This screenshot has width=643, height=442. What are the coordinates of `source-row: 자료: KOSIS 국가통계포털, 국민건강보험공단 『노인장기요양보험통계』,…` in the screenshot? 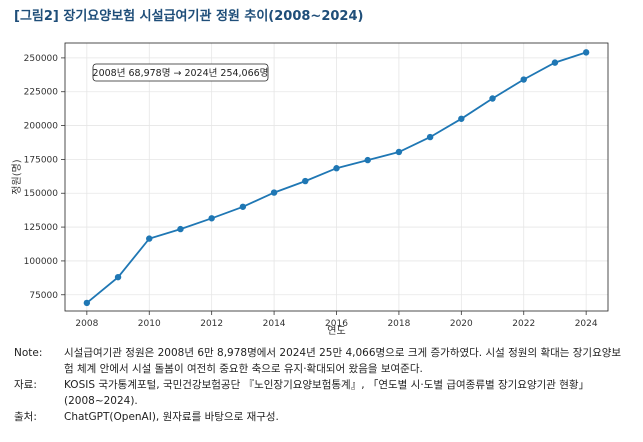 It's located at (320, 393).